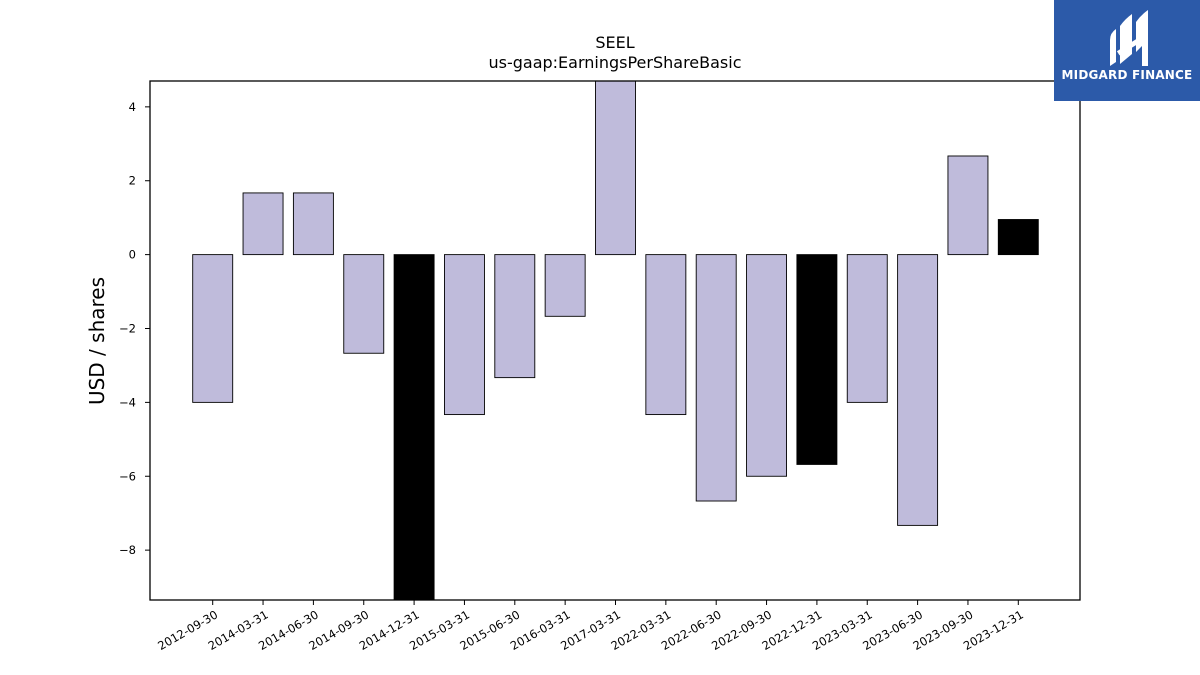  What do you see at coordinates (97, 341) in the screenshot?
I see `y-axis-label: USD / shares` at bounding box center [97, 341].